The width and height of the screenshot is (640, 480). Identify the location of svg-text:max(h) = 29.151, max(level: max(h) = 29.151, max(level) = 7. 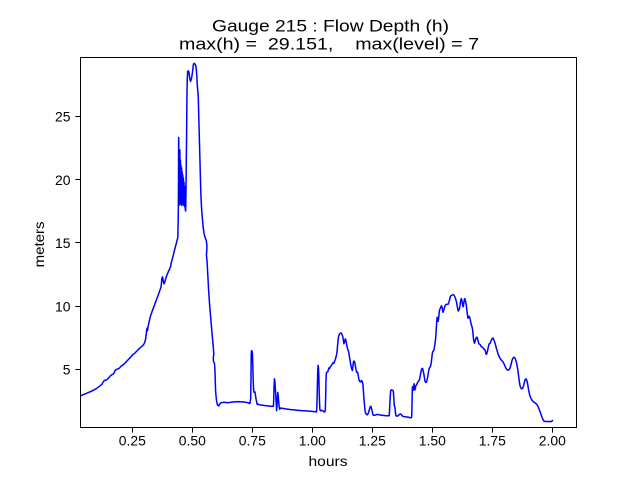
(329, 43).